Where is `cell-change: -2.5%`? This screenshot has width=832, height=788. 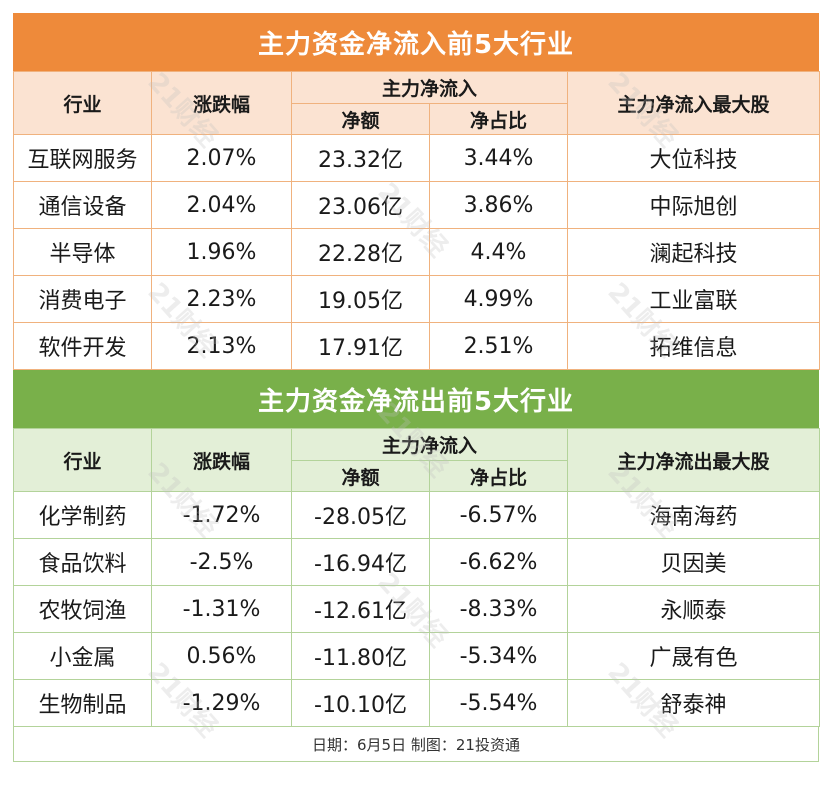
cell-change: -2.5% is located at coordinates (221, 562).